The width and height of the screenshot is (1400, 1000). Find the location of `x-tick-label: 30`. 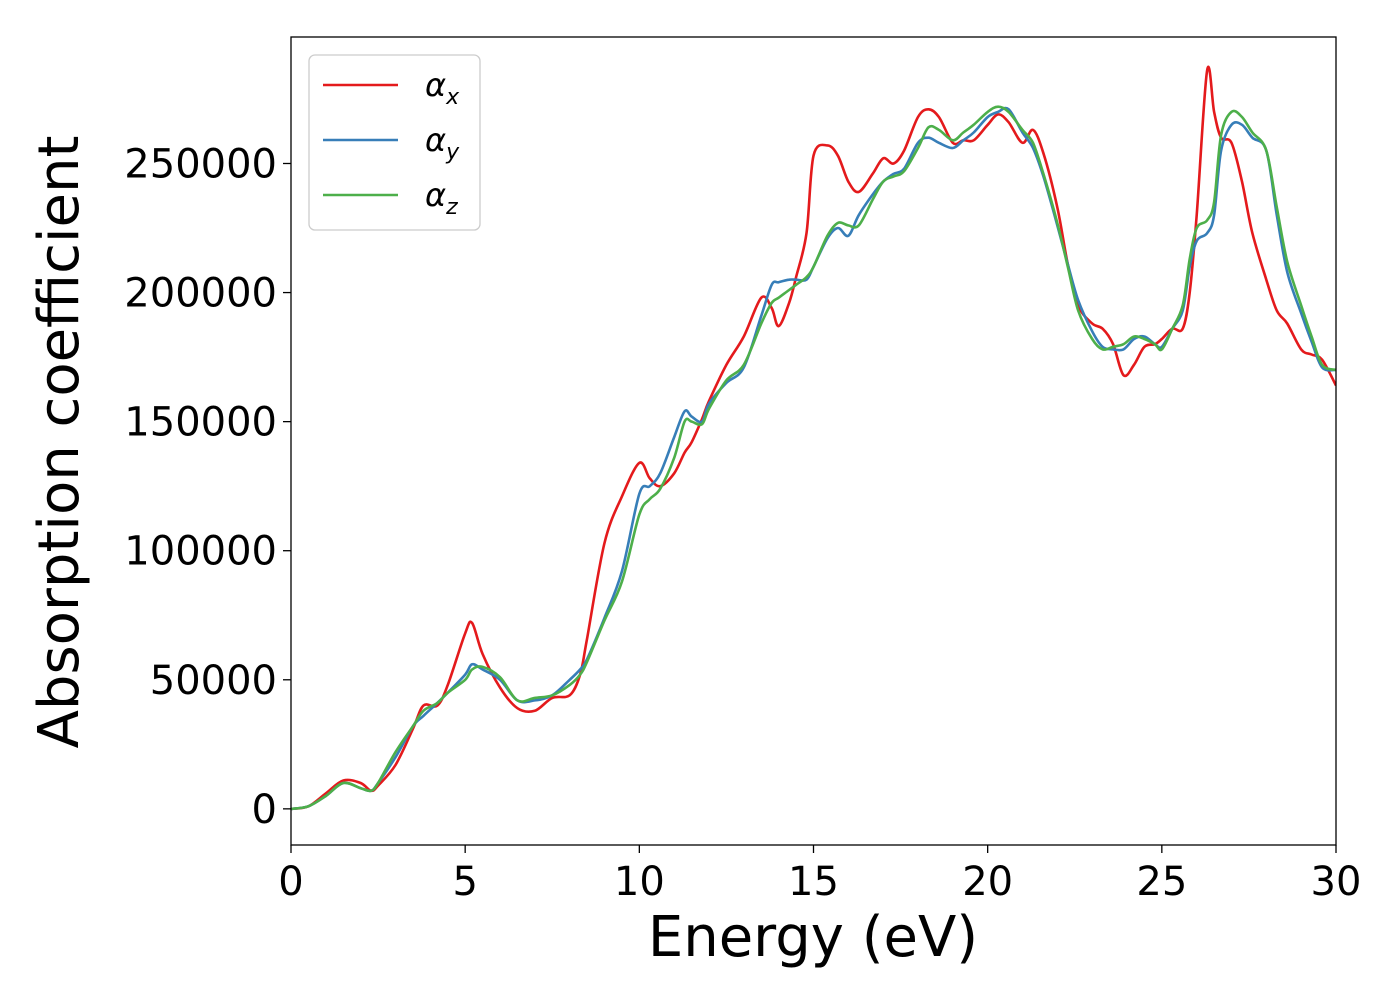

x-tick-label: 30 is located at coordinates (1336, 882).